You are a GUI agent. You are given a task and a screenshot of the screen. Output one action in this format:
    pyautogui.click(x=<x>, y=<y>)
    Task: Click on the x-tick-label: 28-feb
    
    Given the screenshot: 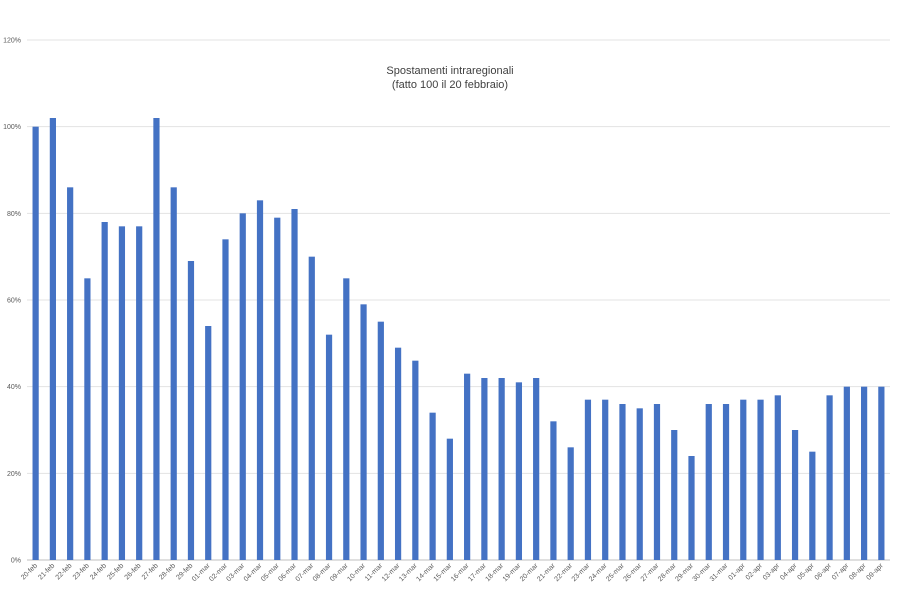 What is the action you would take?
    pyautogui.click(x=167, y=571)
    